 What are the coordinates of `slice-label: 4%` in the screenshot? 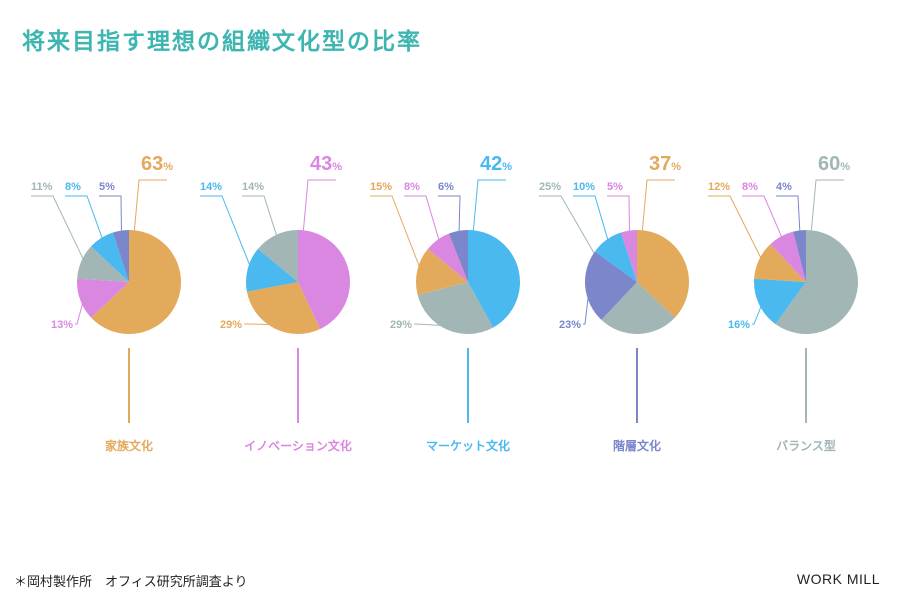 It's located at (784, 187).